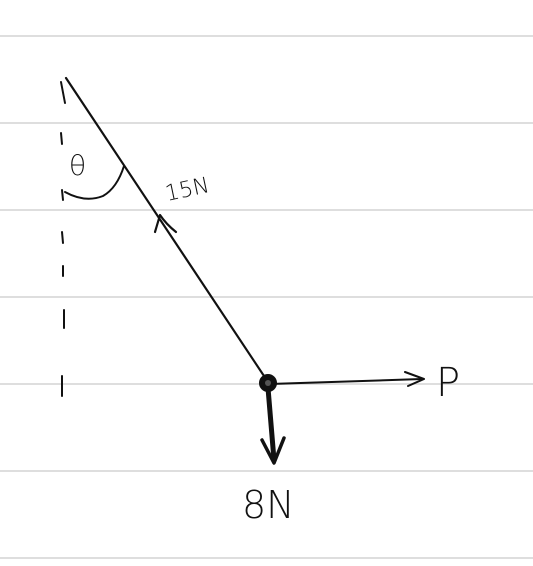 This screenshot has width=533, height=566. I want to click on tension-label: 15N, so click(187, 190).